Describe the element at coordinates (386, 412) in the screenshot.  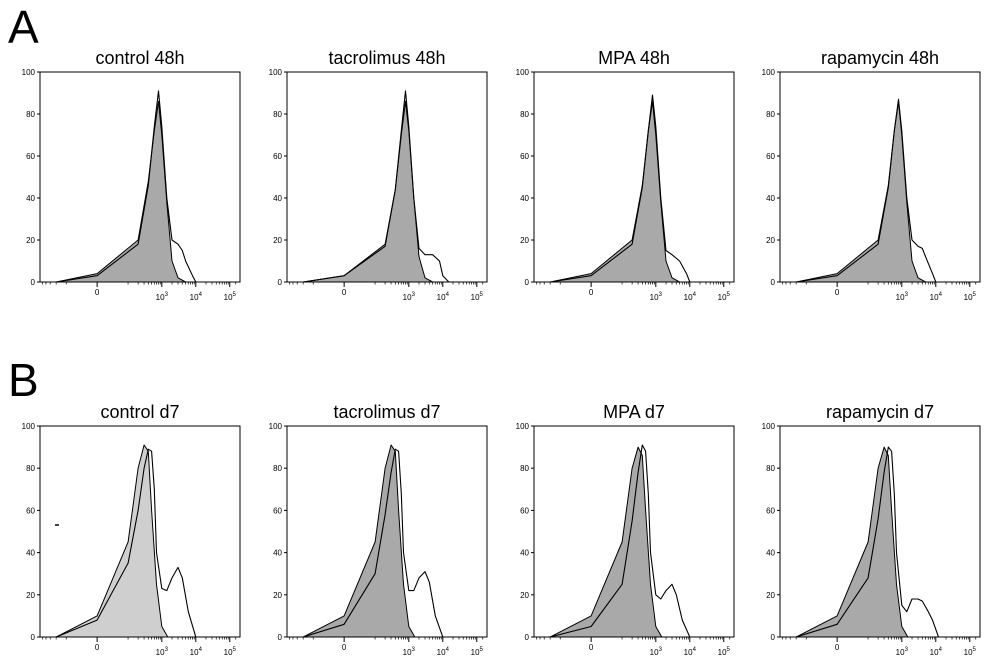
I see `panel-title: tacrolimus d7` at that location.